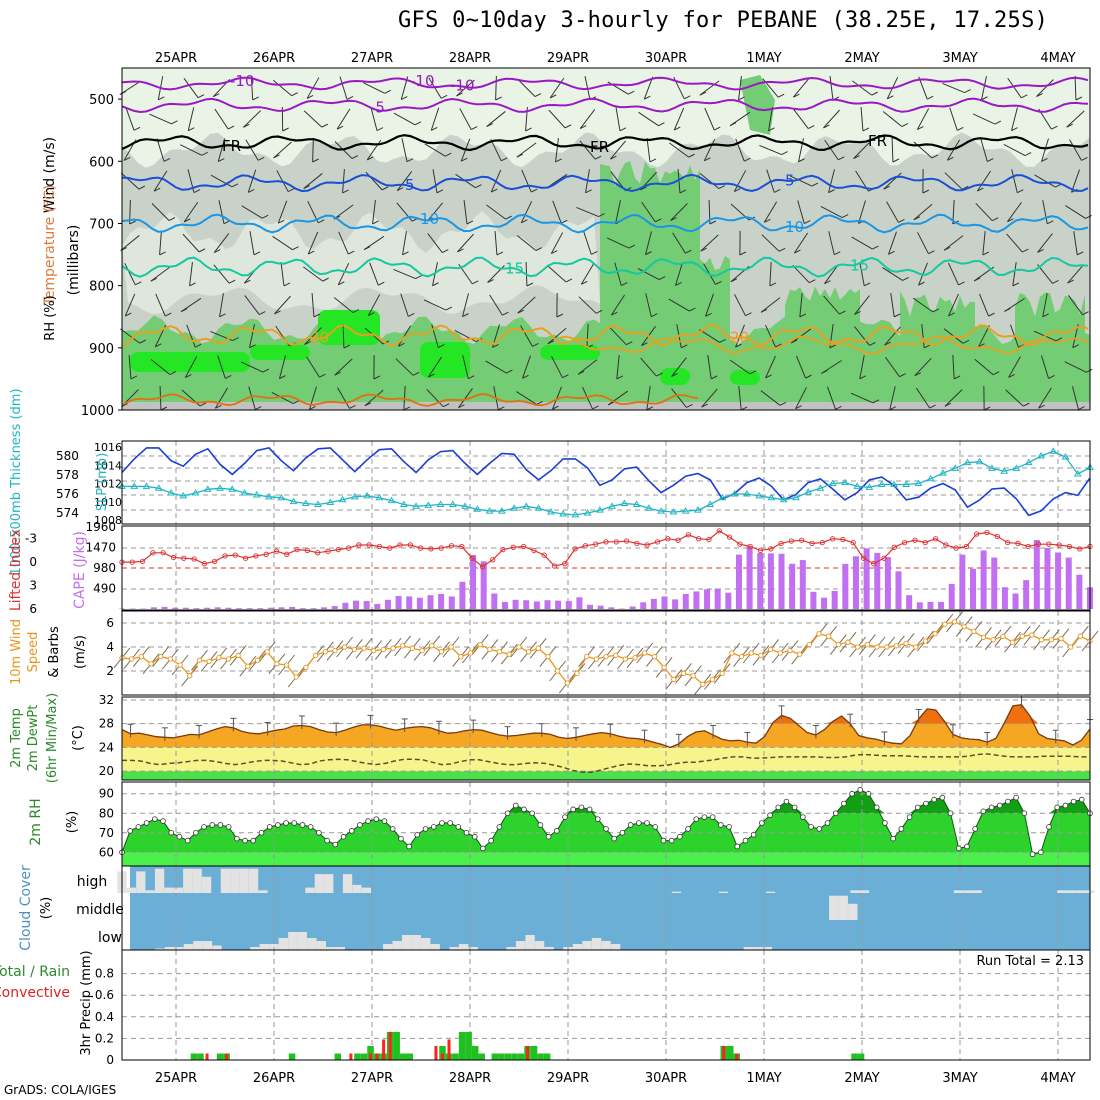 Image resolution: width=1100 pixels, height=1100 pixels. Describe the element at coordinates (274, 1078) in the screenshot. I see `date-label-bottom: 26APR` at that location.